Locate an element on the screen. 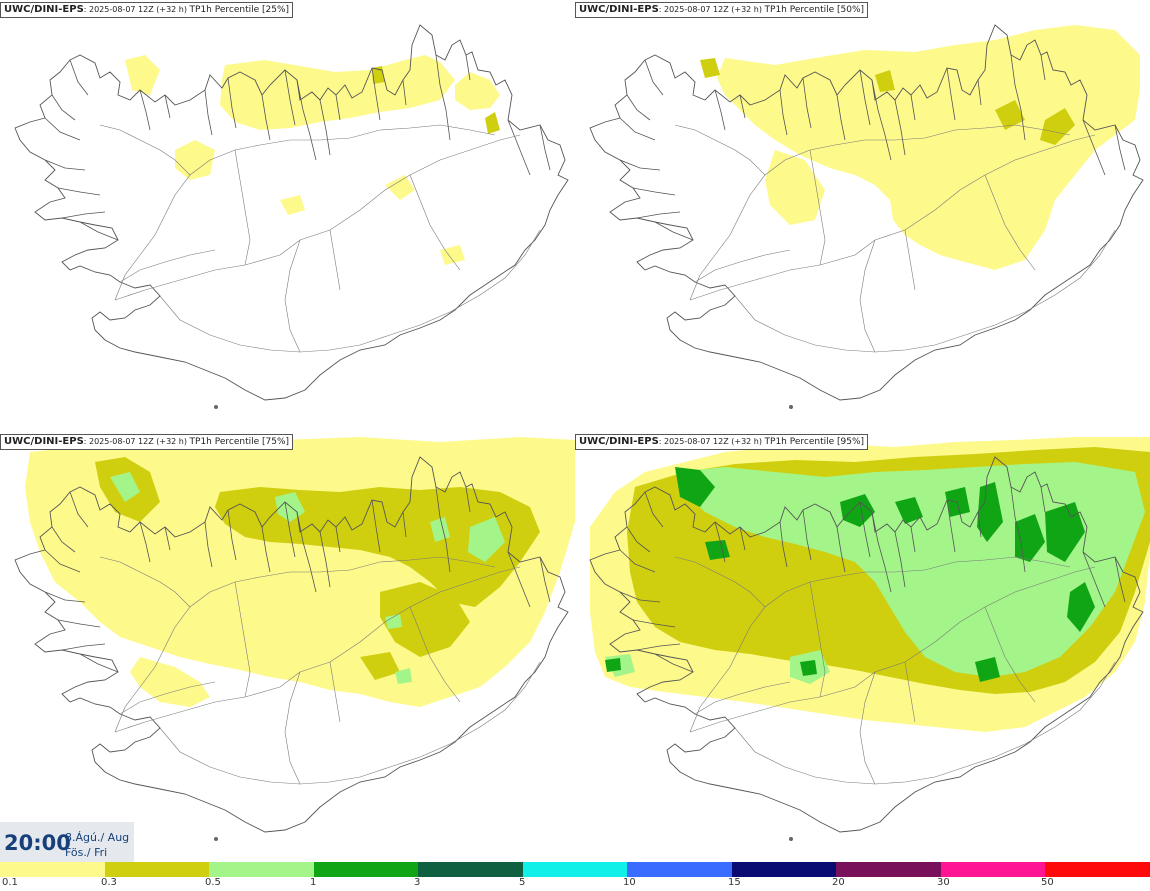 Image resolution: width=1150 pixels, height=891 pixels. color-scale-ticks: 0.1 0.3 0.5 1 3 5 10 15 20 30 50 is located at coordinates (575, 884).